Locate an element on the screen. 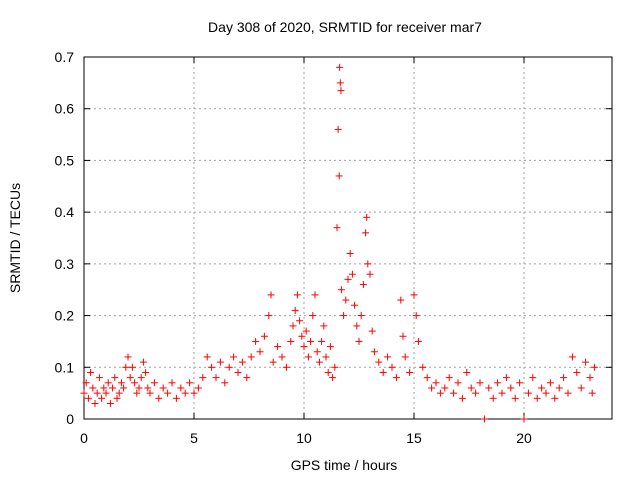 This screenshot has width=640, height=480. y-axis-label: SRMTID / TECUs is located at coordinates (15, 238).